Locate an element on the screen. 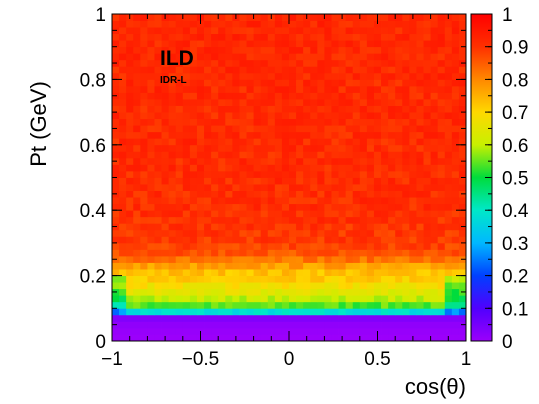 The image size is (539, 404). y-tick-label: 0.2 is located at coordinates (93, 277).